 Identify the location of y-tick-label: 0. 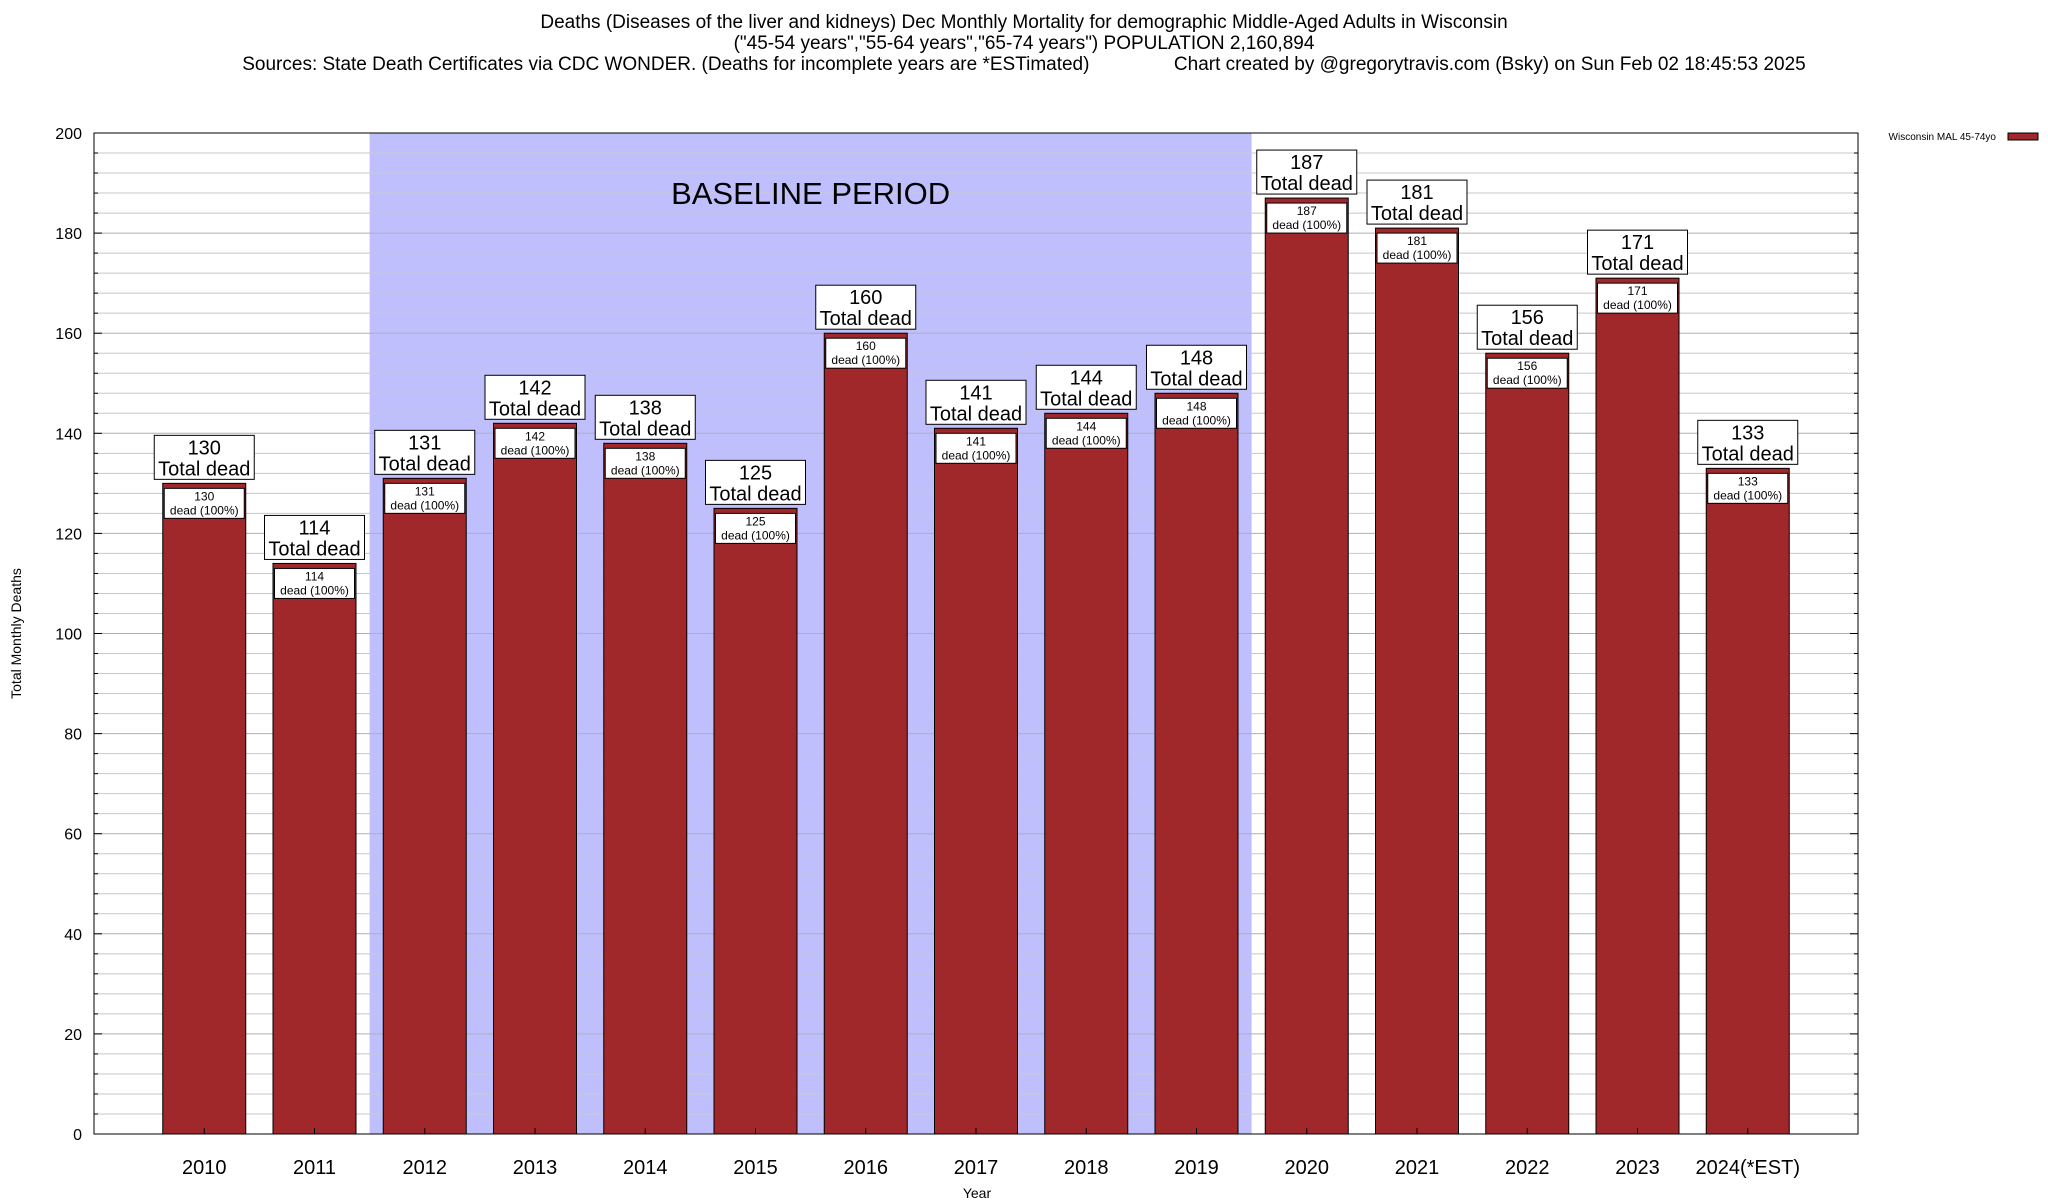
(77, 1135).